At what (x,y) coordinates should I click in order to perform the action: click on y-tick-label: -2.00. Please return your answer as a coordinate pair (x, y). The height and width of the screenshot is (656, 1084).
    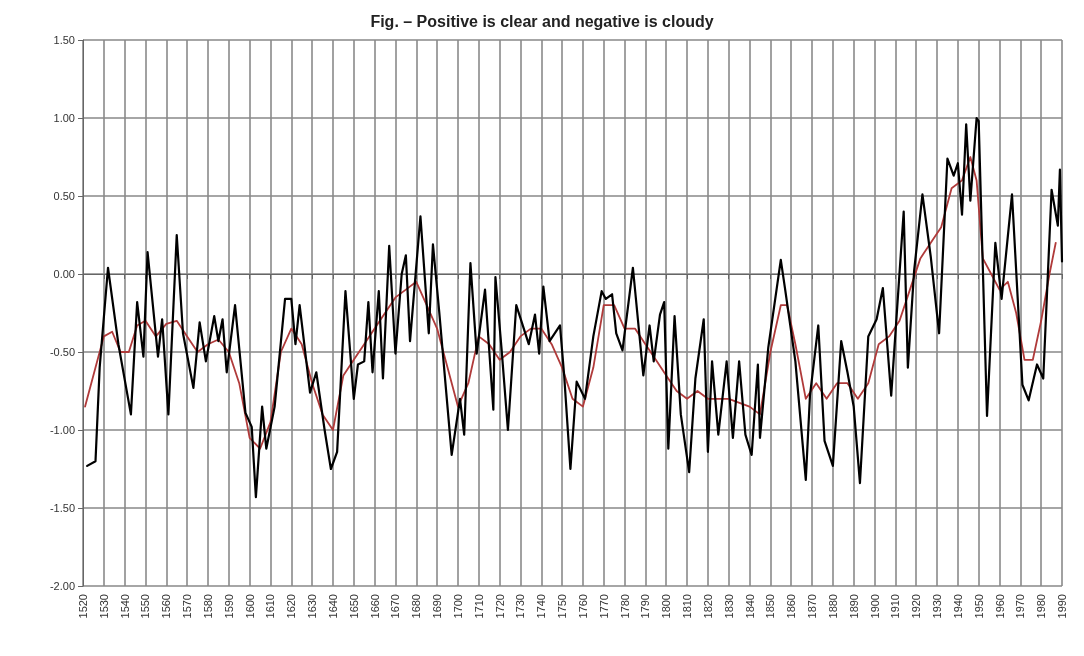
    Looking at the image, I should click on (62, 586).